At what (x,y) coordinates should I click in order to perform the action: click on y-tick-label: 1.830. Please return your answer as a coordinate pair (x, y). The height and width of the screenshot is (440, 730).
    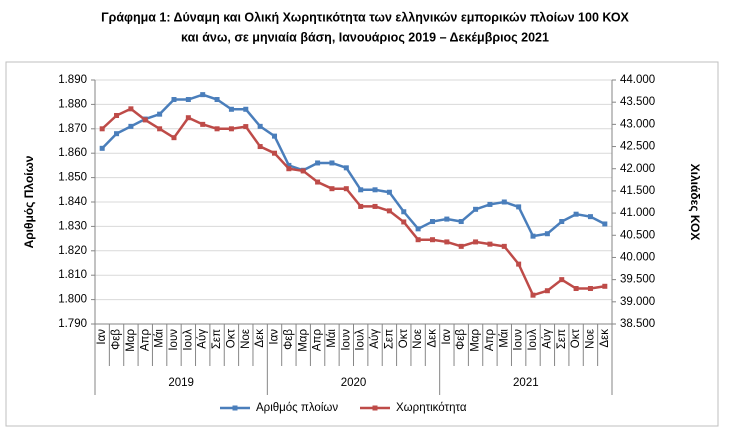
    Looking at the image, I should click on (72, 226).